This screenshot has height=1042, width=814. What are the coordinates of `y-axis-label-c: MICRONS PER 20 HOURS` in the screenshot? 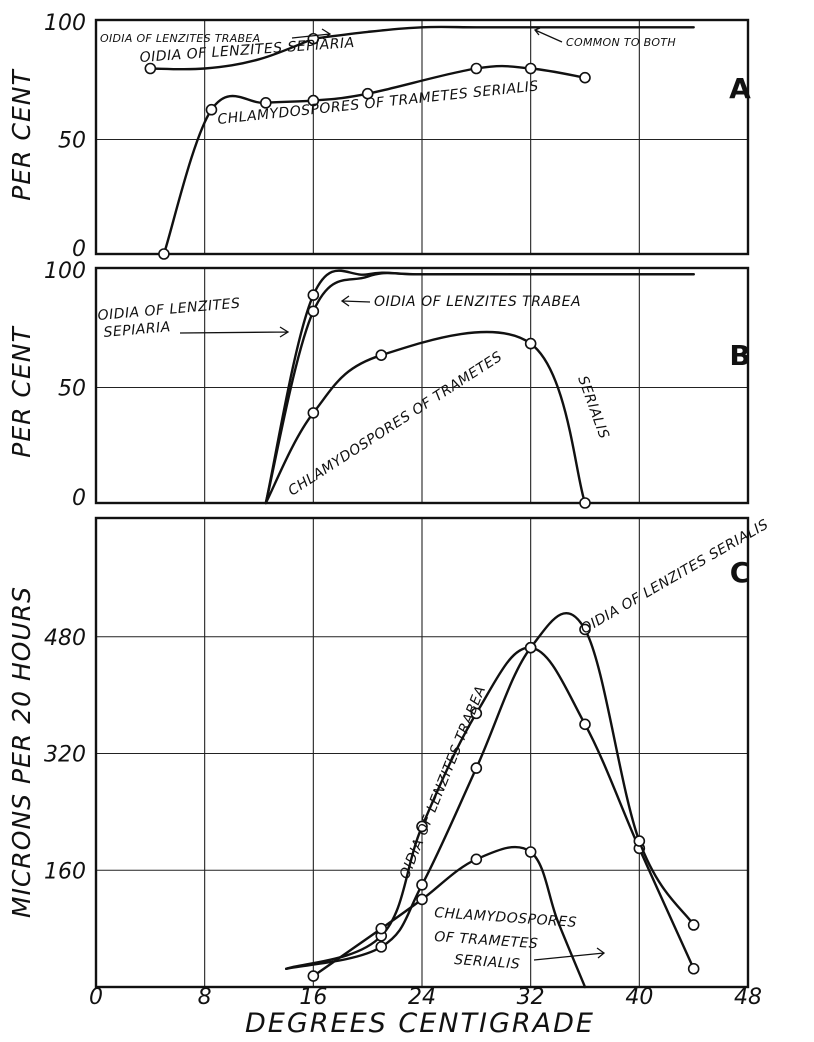 It's located at (21, 752).